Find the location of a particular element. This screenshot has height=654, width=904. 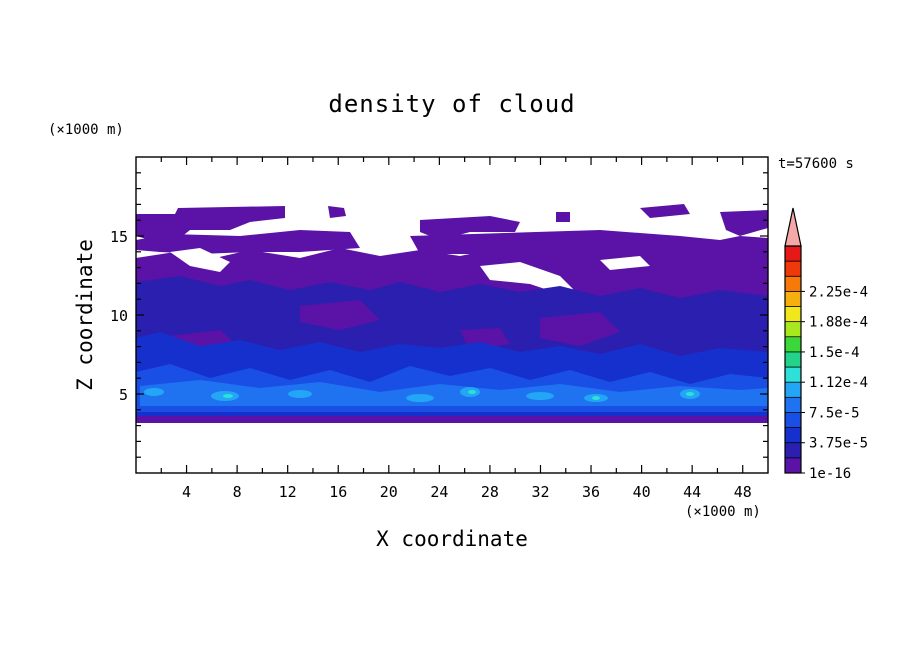

x-tick-label: 32 is located at coordinates (540, 492).